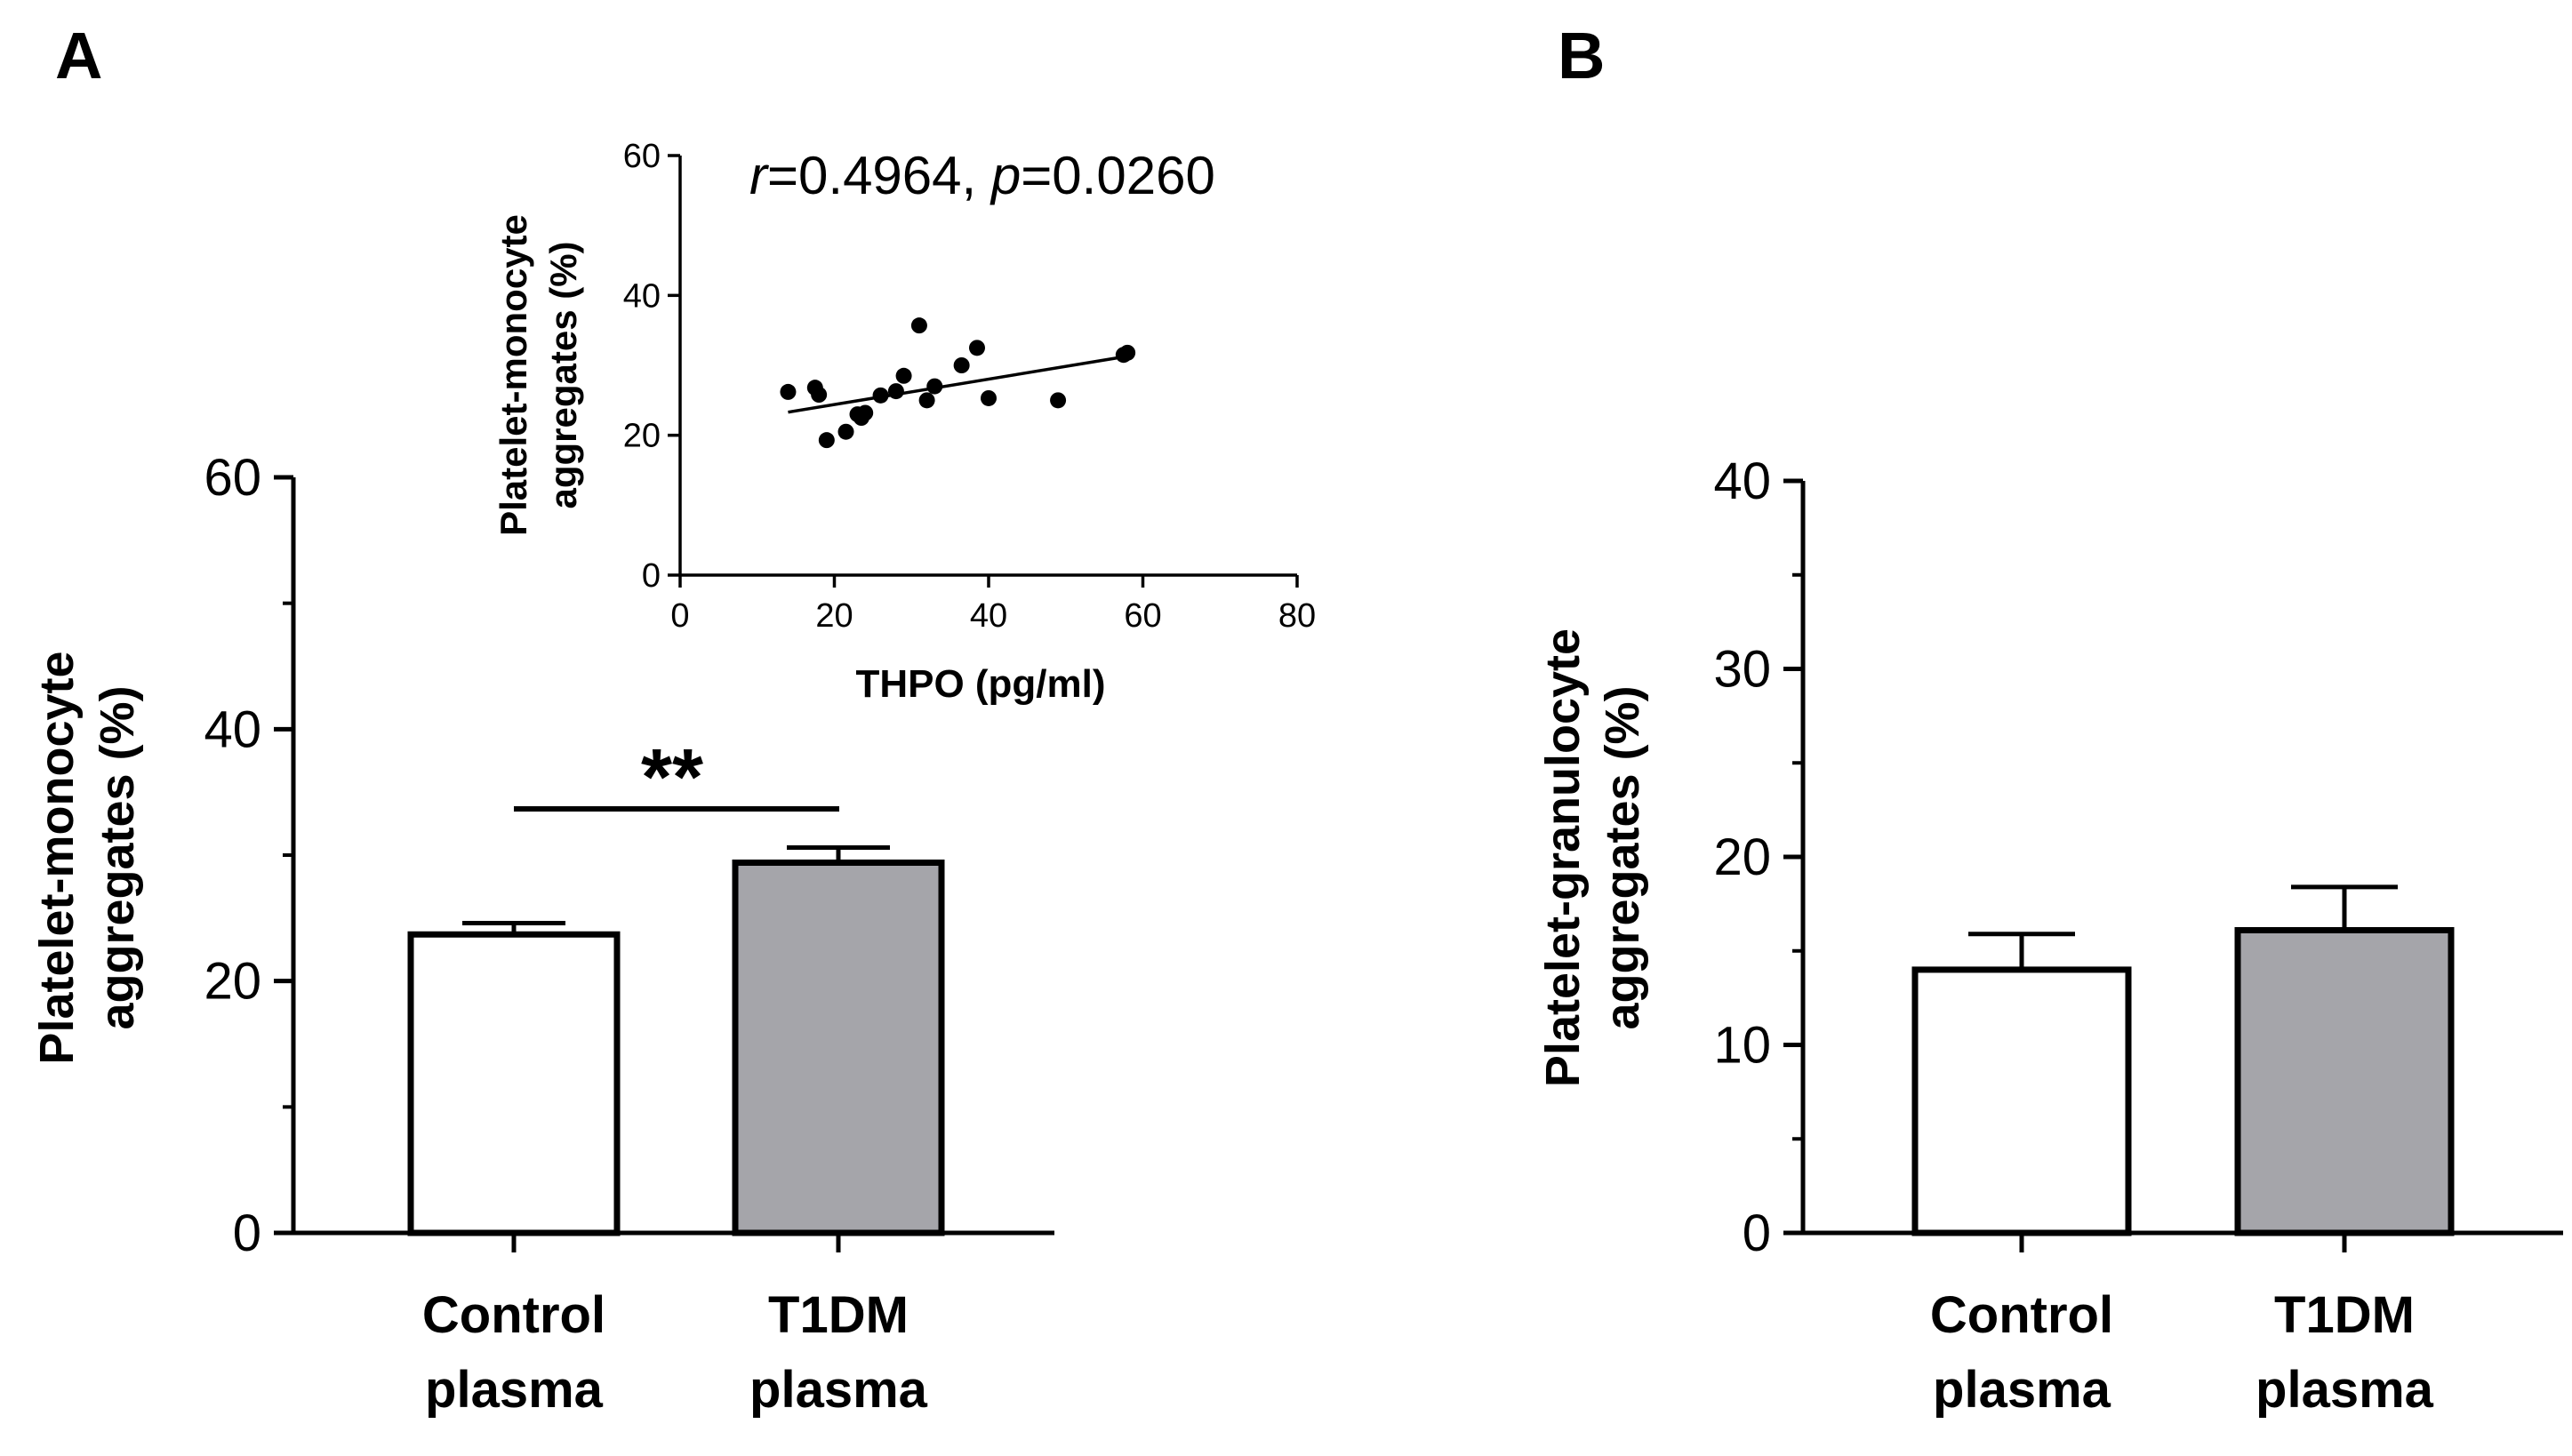 Image resolution: width=2572 pixels, height=1456 pixels. What do you see at coordinates (247, 1233) in the screenshot?
I see `panel-a-y-tick-label: 0` at bounding box center [247, 1233].